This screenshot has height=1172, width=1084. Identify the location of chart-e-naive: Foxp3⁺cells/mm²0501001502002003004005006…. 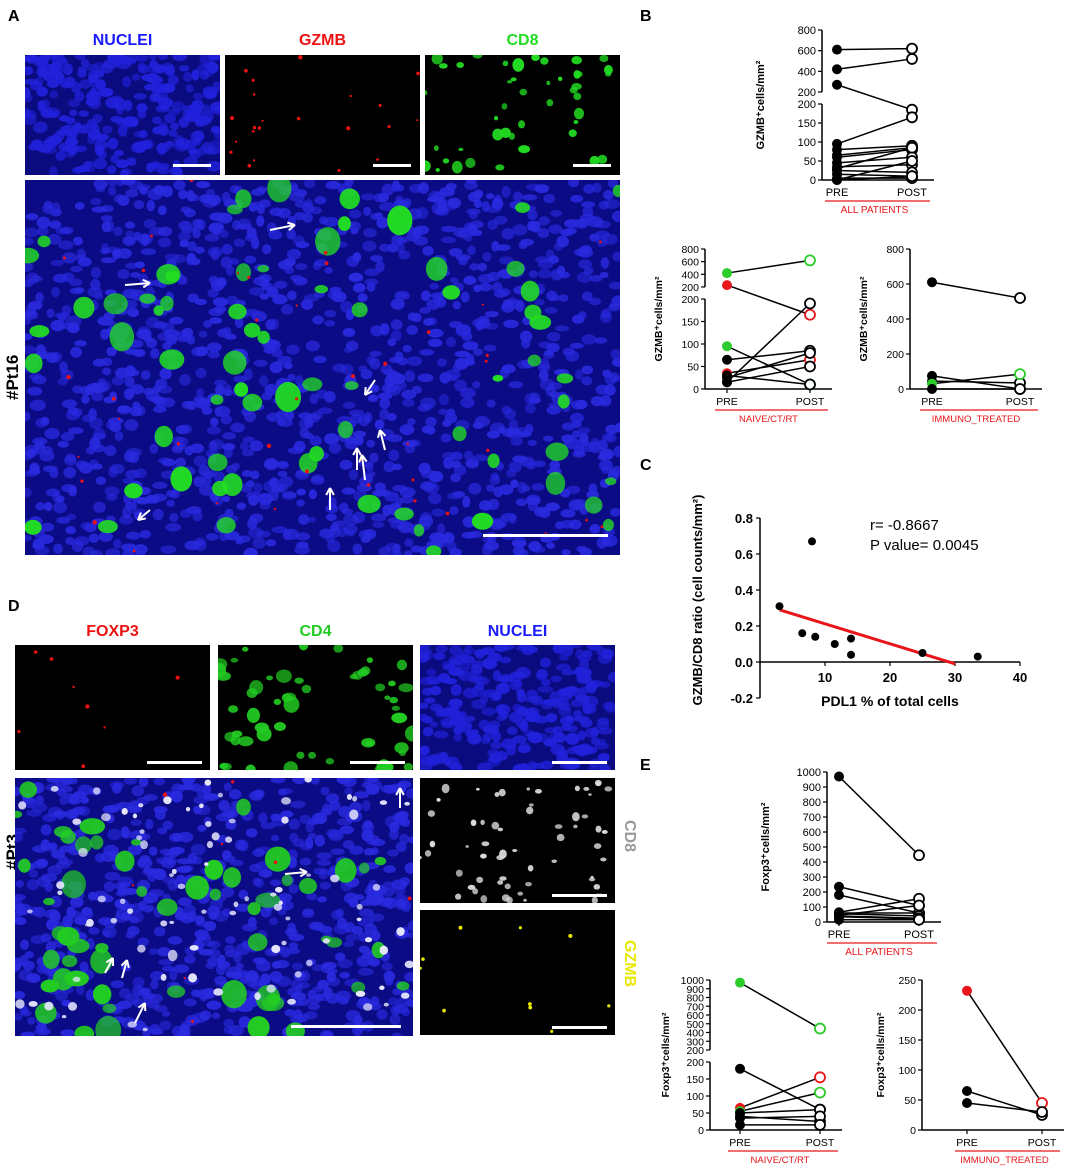
(751, 1070).